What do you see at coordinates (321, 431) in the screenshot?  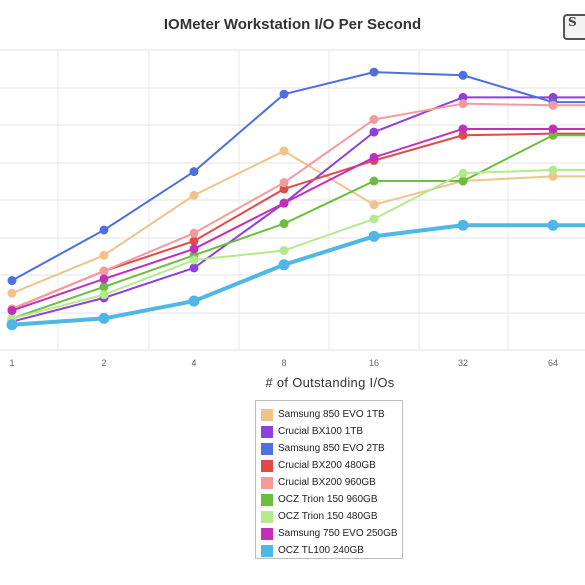 I see `legend-label: Crucial BX100 1TB` at bounding box center [321, 431].